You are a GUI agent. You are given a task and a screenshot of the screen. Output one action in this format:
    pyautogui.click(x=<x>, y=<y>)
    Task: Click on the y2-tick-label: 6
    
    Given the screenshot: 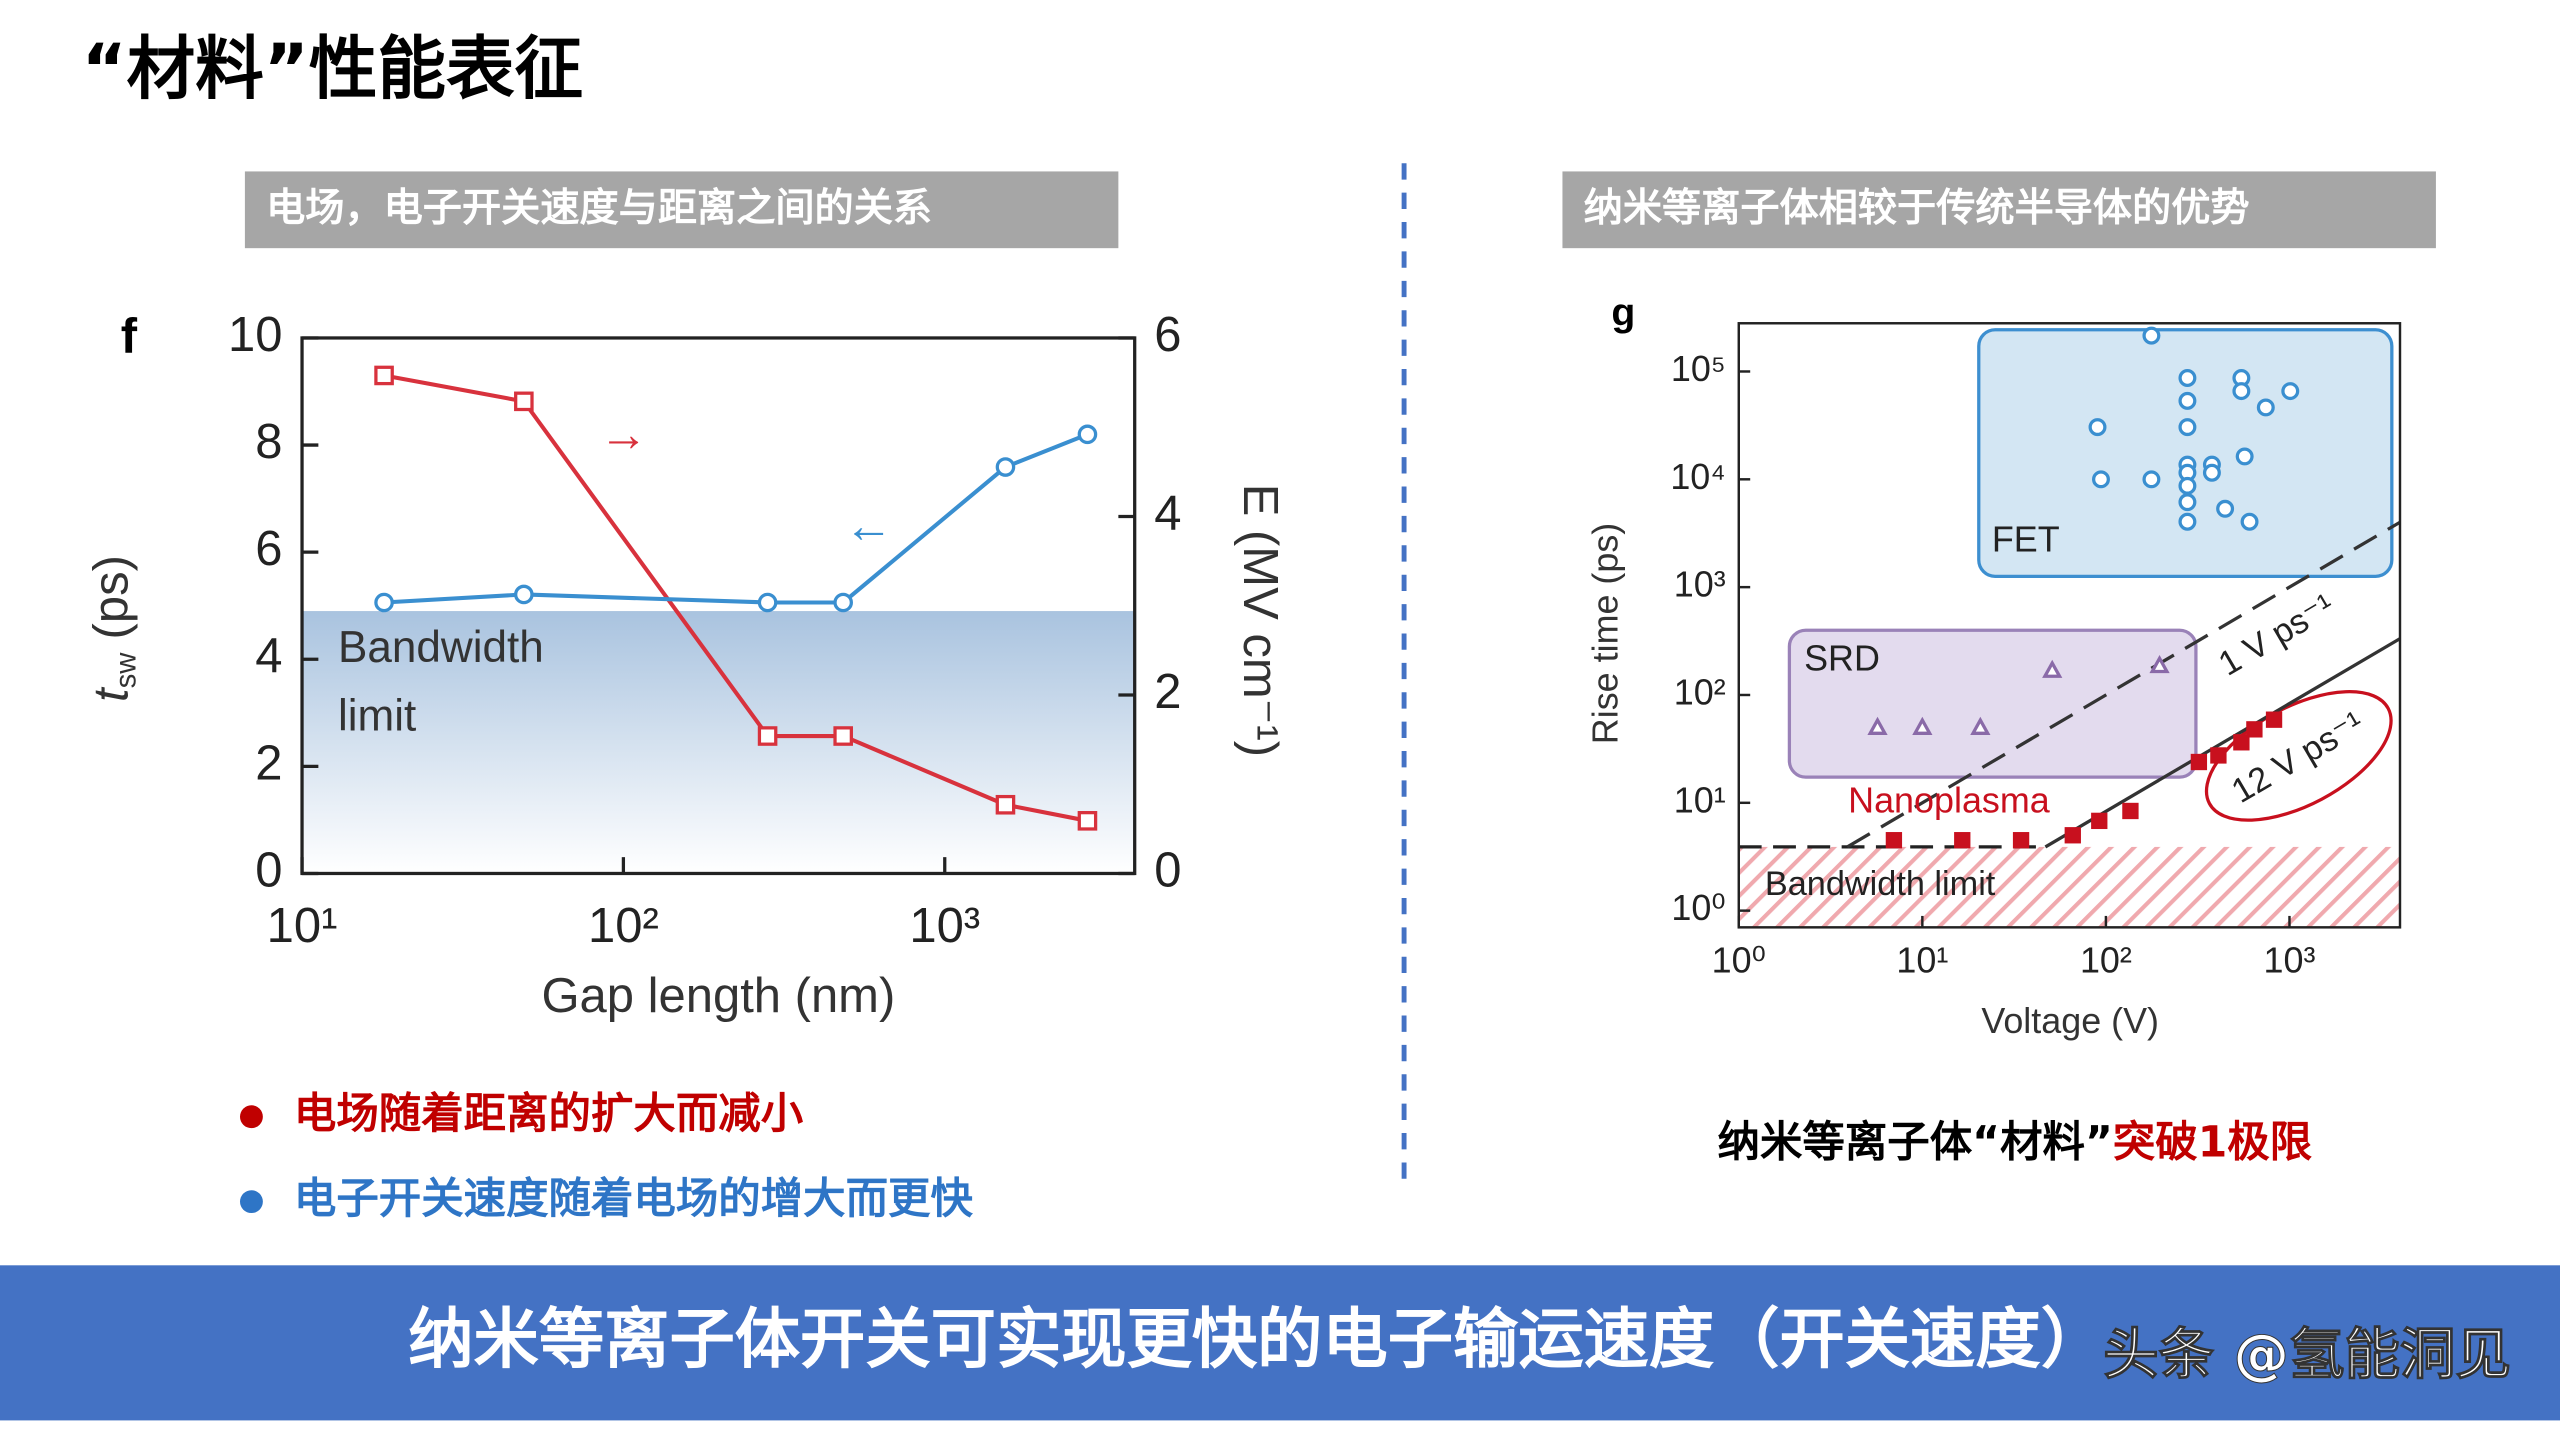 What is the action you would take?
    pyautogui.click(x=1167, y=335)
    